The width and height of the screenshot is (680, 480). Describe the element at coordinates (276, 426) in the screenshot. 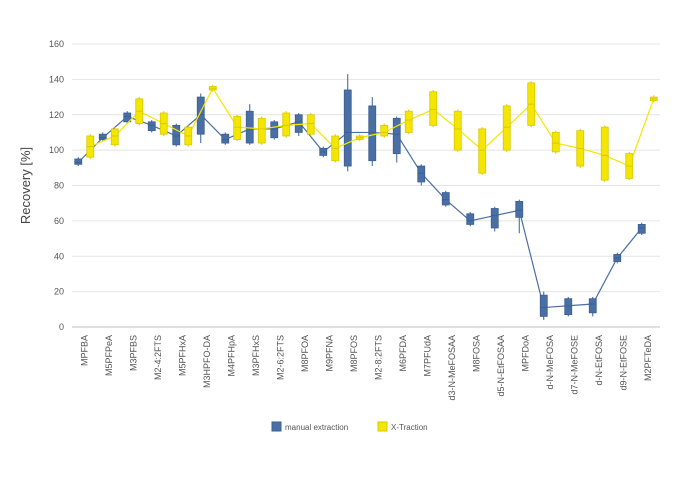

I see `legend-swatch-manual-extraction` at that location.